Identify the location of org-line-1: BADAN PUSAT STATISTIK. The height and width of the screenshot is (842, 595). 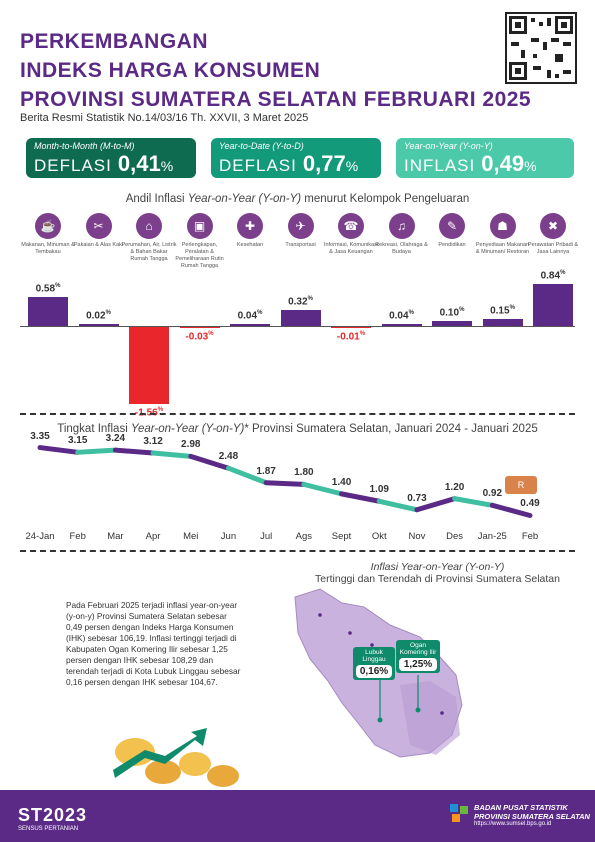
(521, 807).